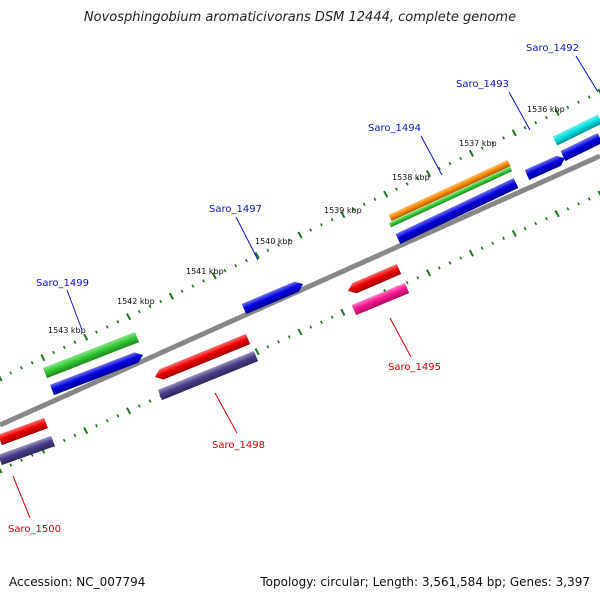 This screenshot has width=600, height=604. What do you see at coordinates (478, 143) in the screenshot?
I see `kbp-label: 1537 kbp` at bounding box center [478, 143].